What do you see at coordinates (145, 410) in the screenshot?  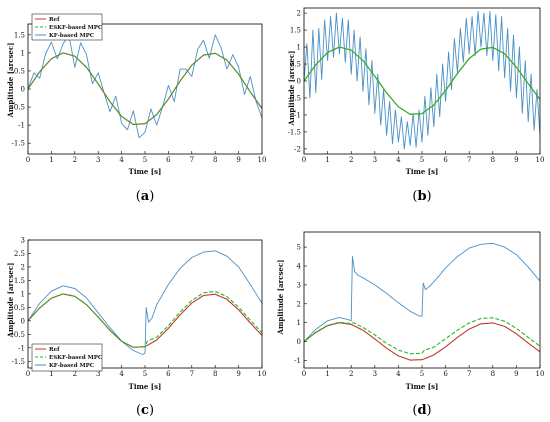 I see `panel-caption: (c)` at bounding box center [145, 410].